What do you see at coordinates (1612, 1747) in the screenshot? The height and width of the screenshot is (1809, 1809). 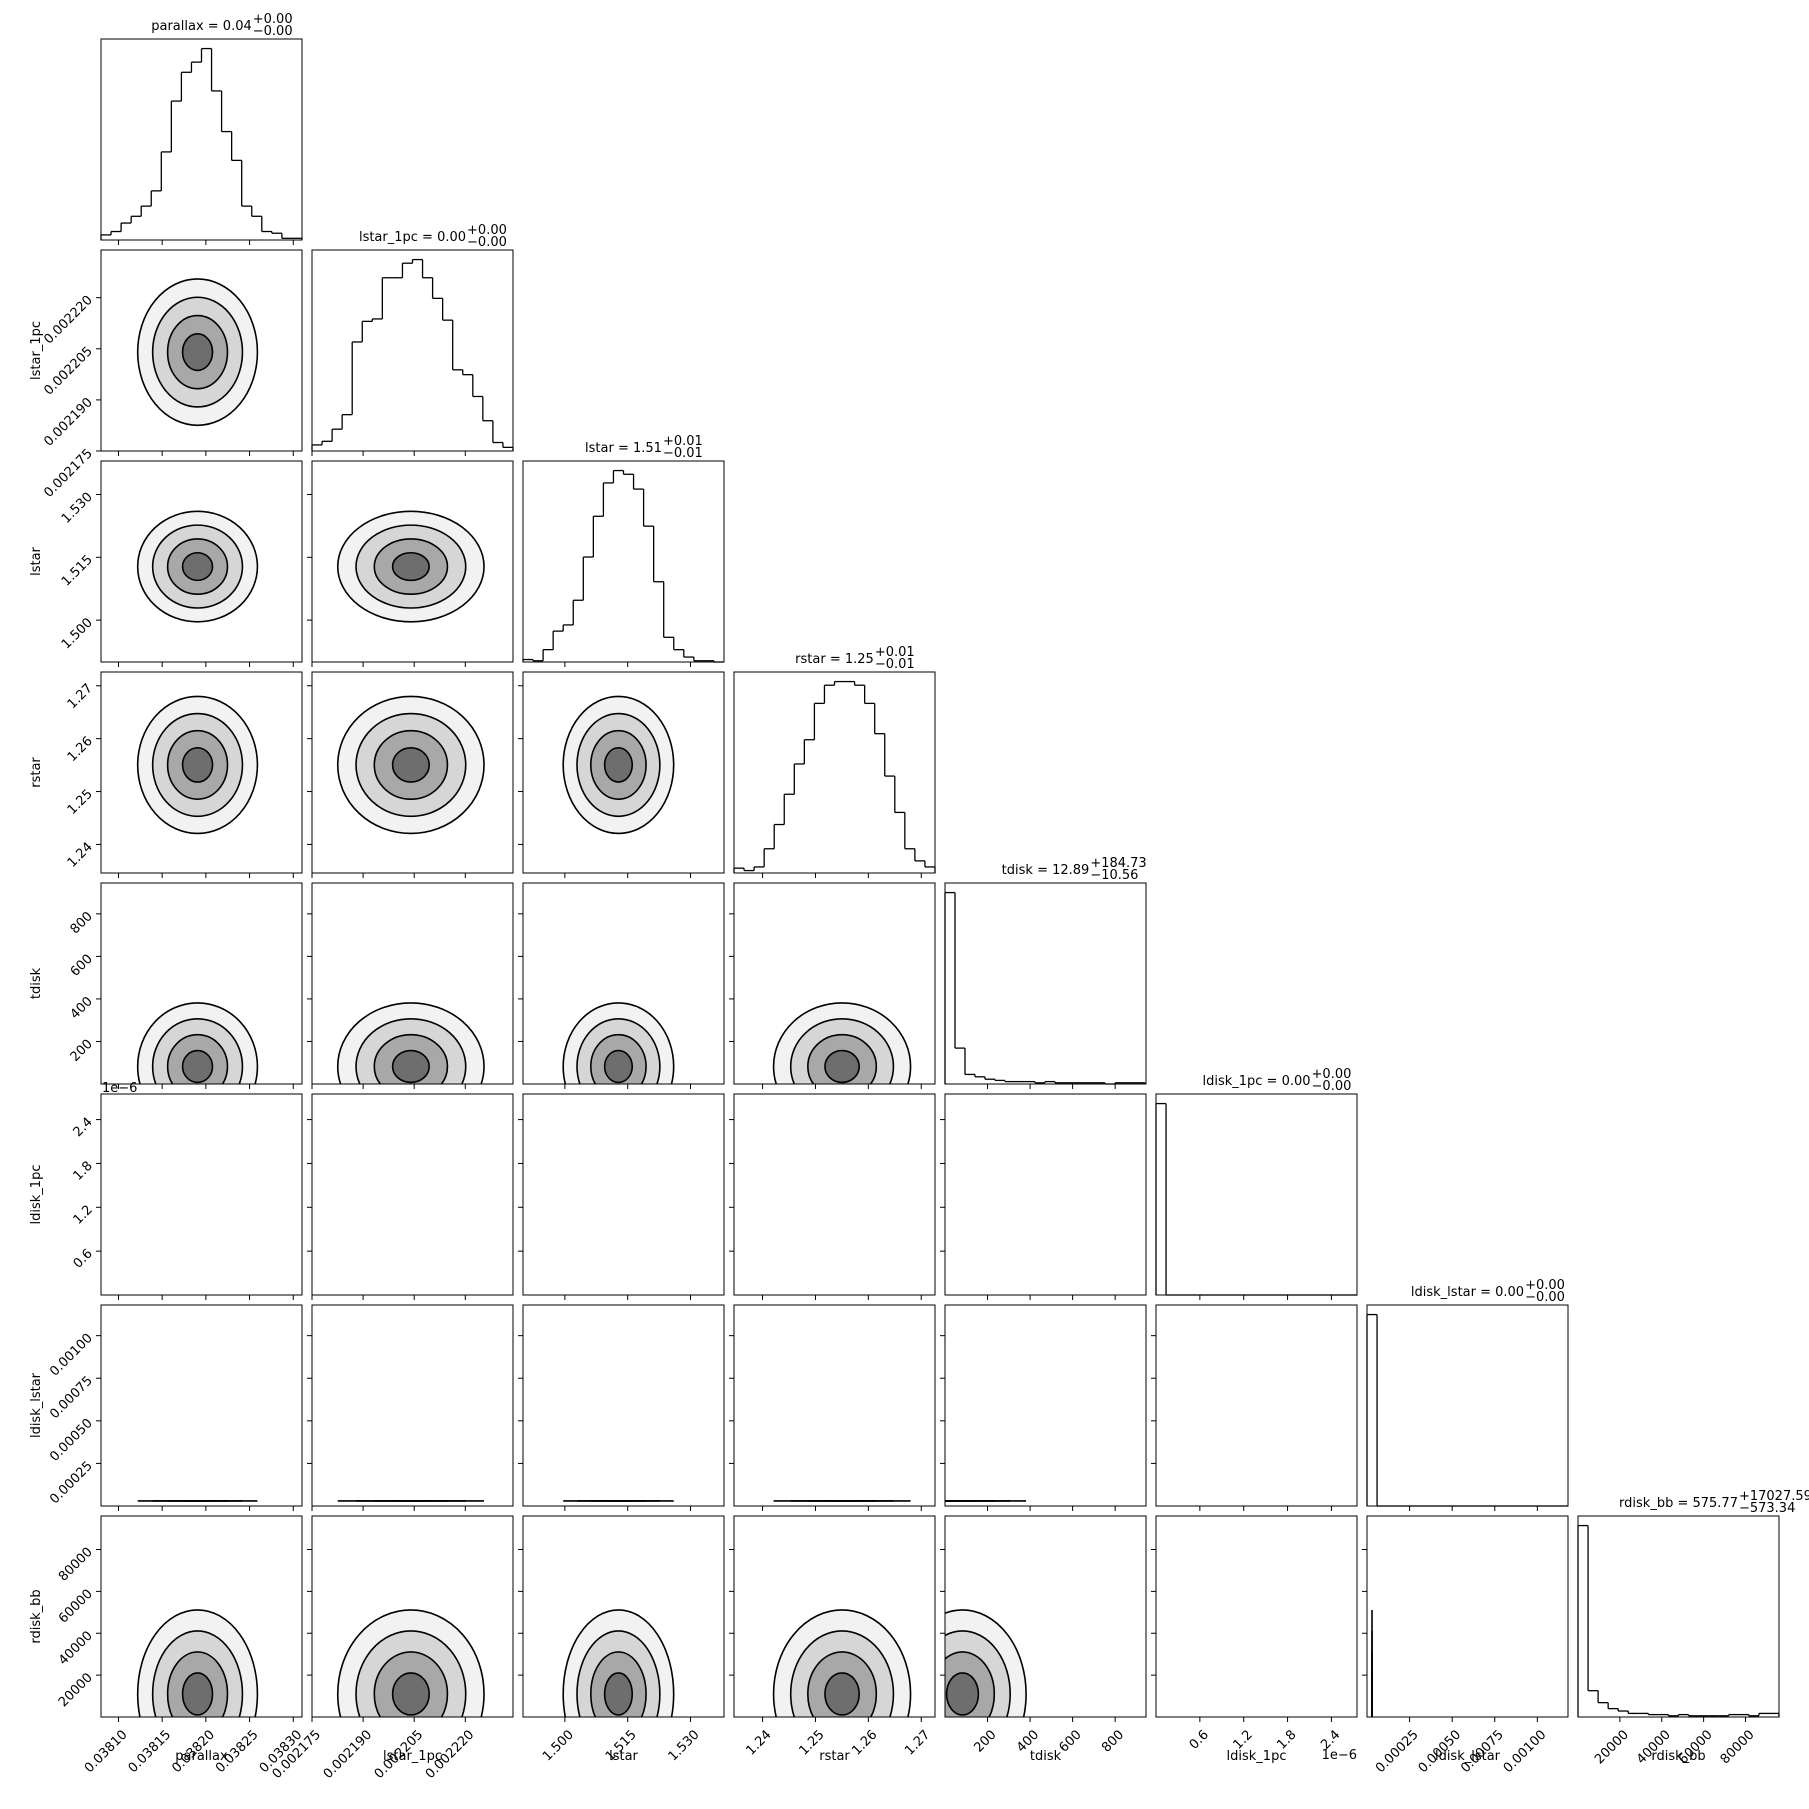 I see `x-tick-label: 20000` at bounding box center [1612, 1747].